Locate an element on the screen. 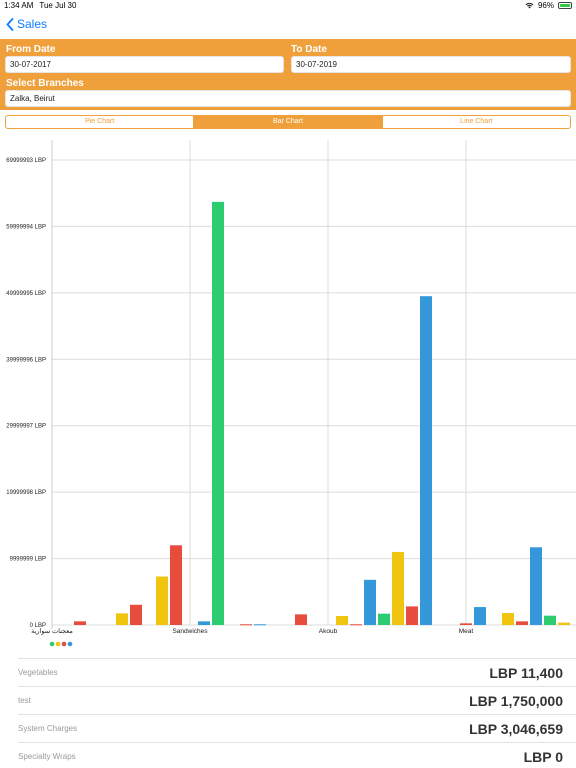  back-label: Sales is located at coordinates (32, 24).